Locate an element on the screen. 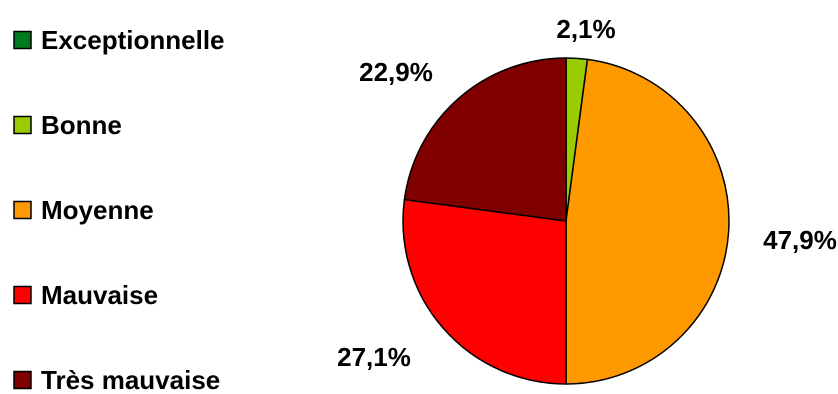 This screenshot has width=838, height=394. legend-label-tres-mauvaise: Très mauvaise is located at coordinates (130, 379).